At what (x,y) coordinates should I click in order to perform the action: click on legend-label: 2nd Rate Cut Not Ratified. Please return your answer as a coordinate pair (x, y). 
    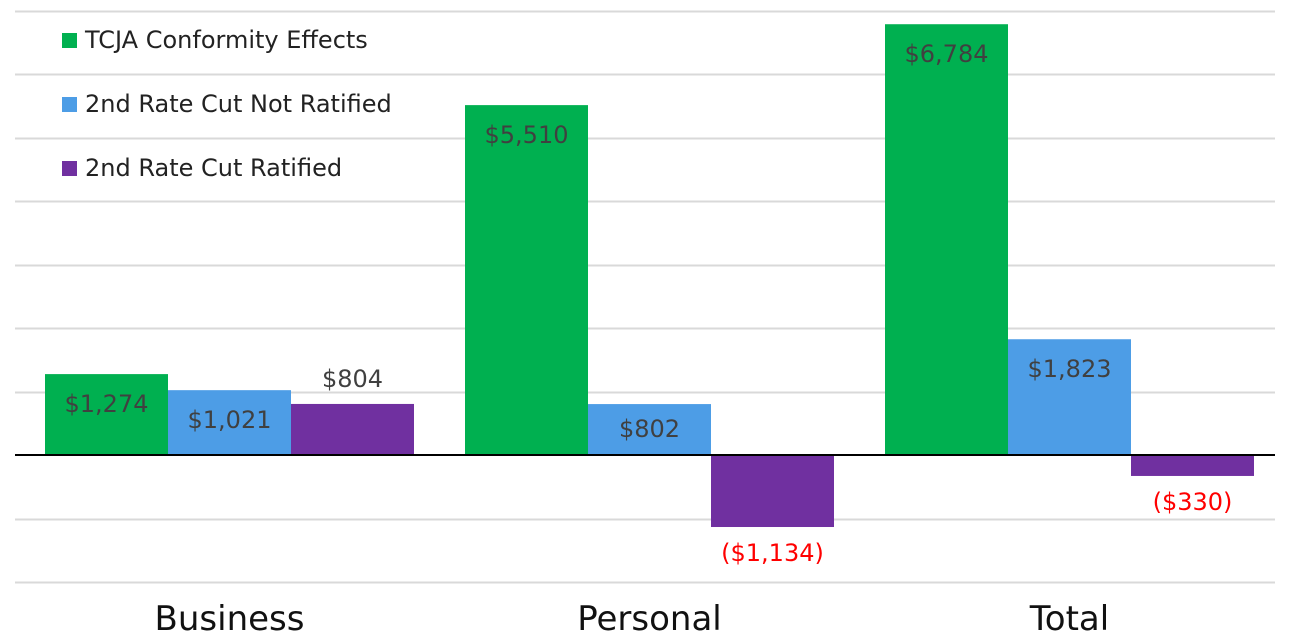
    Looking at the image, I should click on (238, 104).